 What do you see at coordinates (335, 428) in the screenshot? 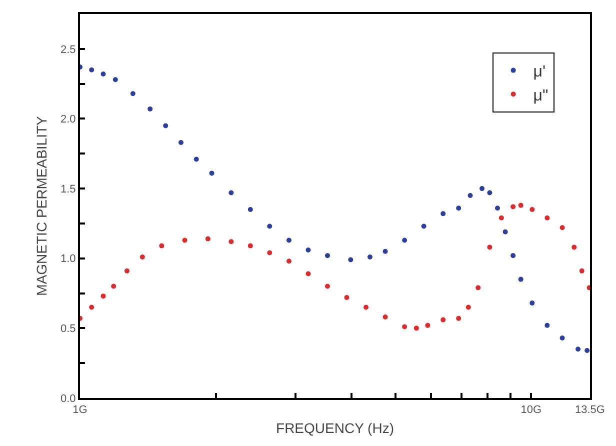
I see `x-axis-title: FREQUENCY (Hz)` at bounding box center [335, 428].